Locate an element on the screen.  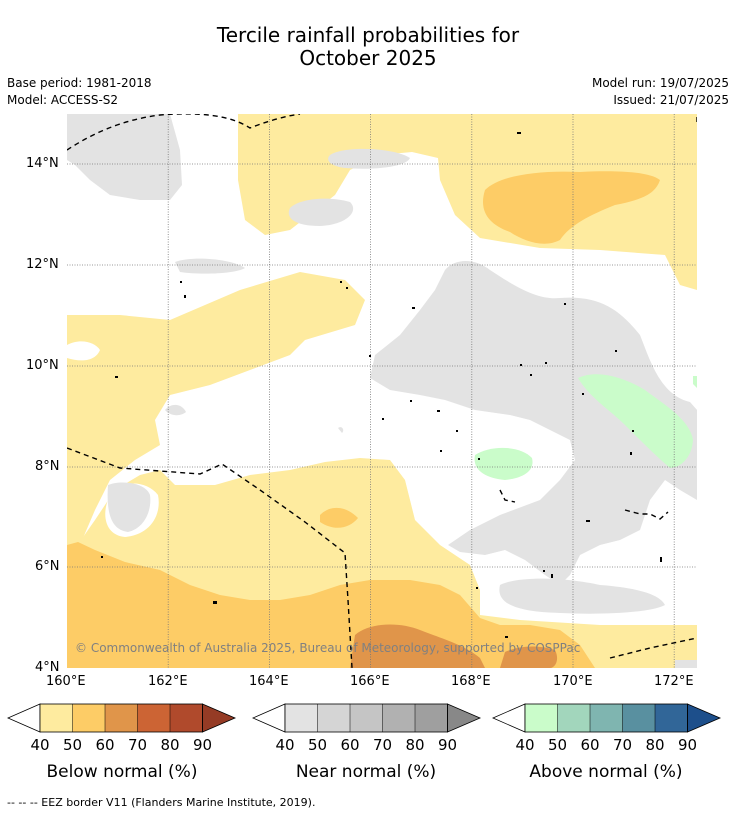
y-tick-6: 6°N is located at coordinates (47, 566).